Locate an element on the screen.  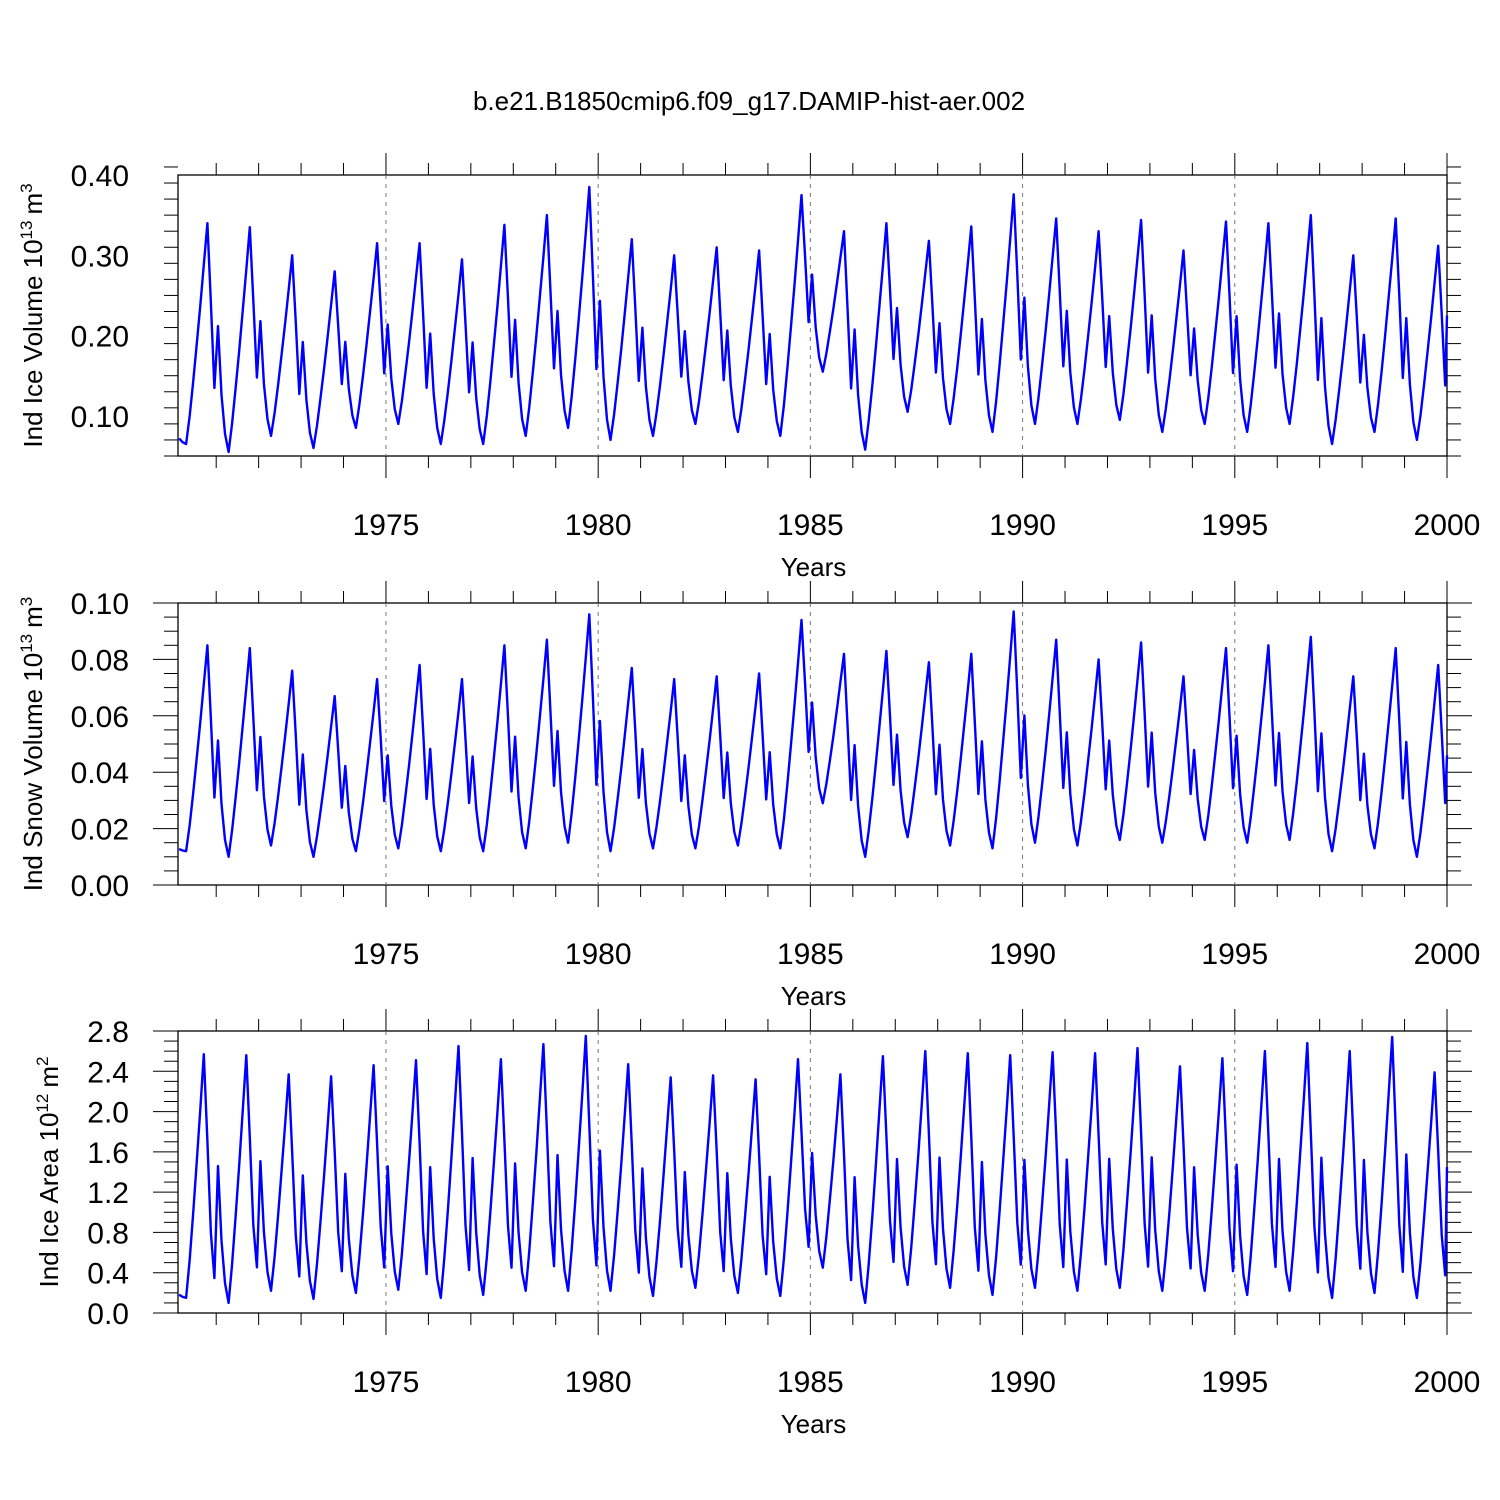
y-tick-label-0.40: 0.40 is located at coordinates (100, 176).